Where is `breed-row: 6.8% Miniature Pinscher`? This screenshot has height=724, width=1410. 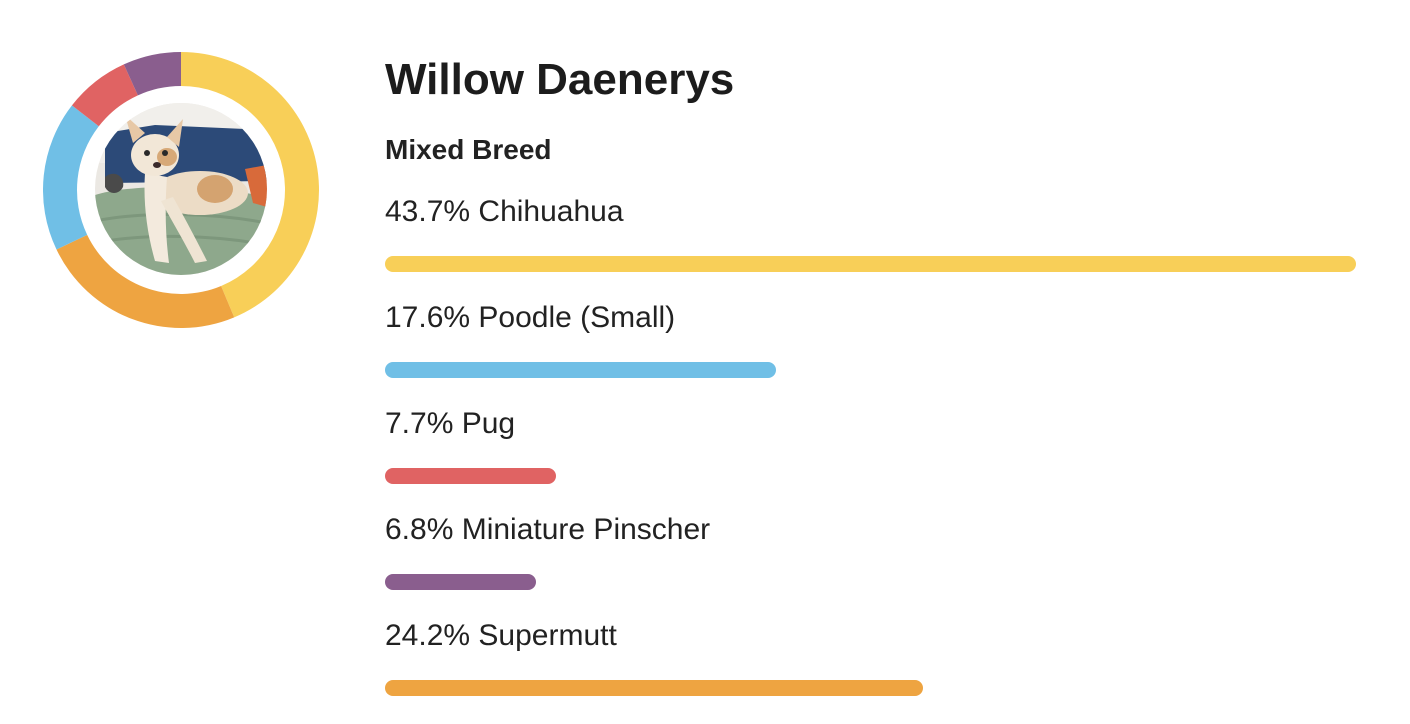 breed-row: 6.8% Miniature Pinscher is located at coordinates (872, 551).